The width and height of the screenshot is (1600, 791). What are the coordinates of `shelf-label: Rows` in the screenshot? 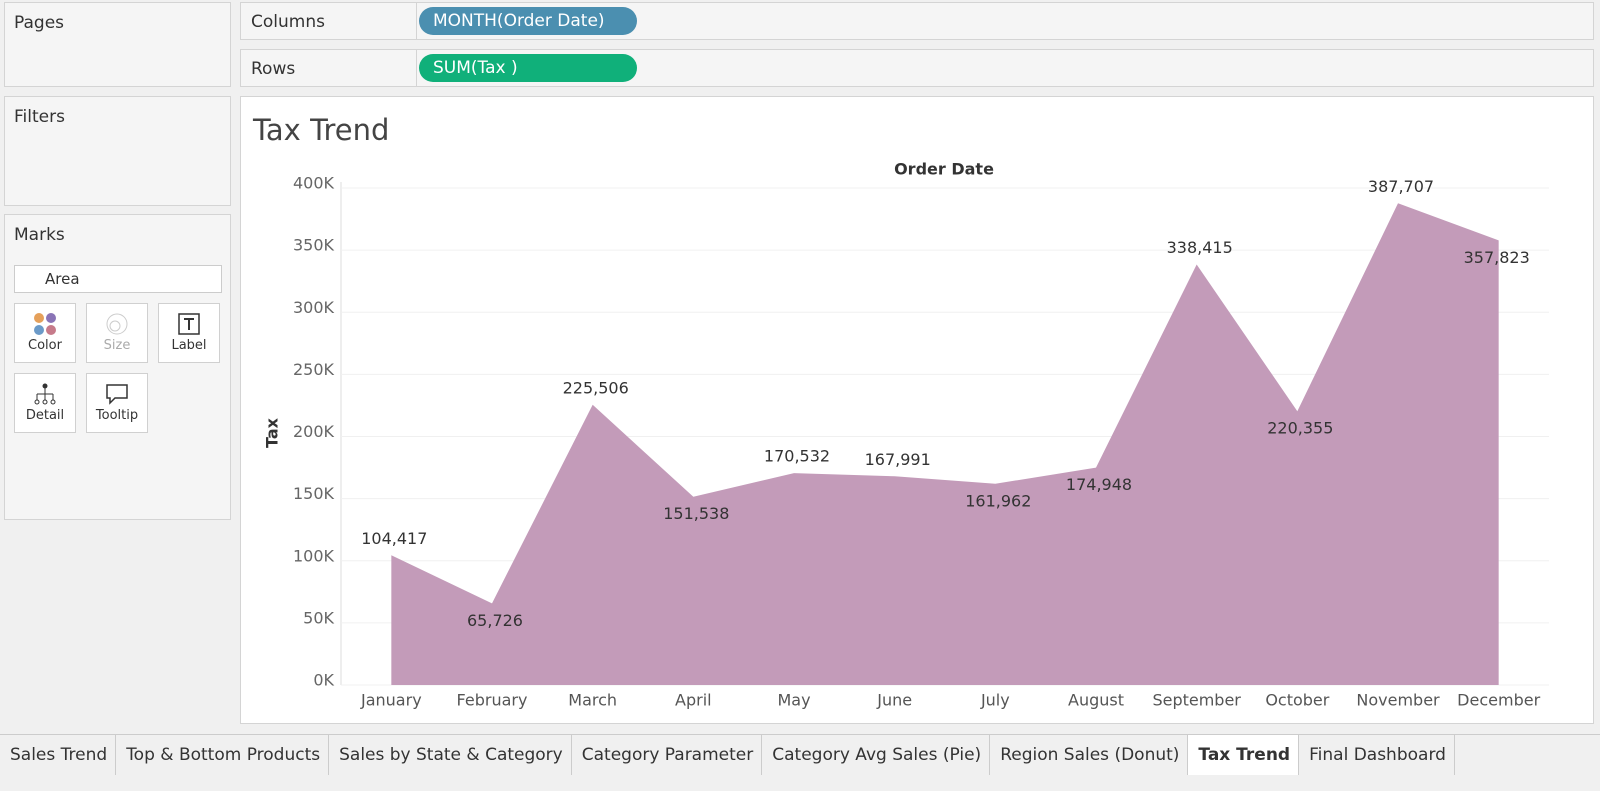 It's located at (273, 69).